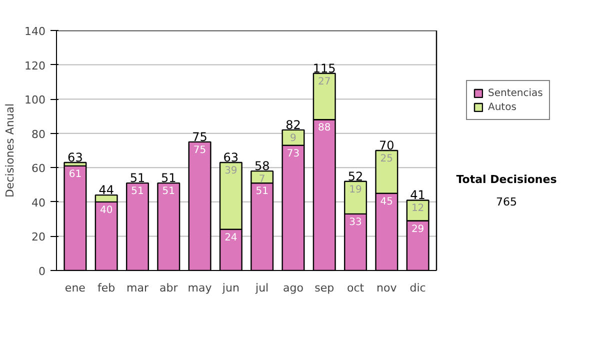 The image size is (600, 340). What do you see at coordinates (386, 145) in the screenshot?
I see `total-label: 70` at bounding box center [386, 145].